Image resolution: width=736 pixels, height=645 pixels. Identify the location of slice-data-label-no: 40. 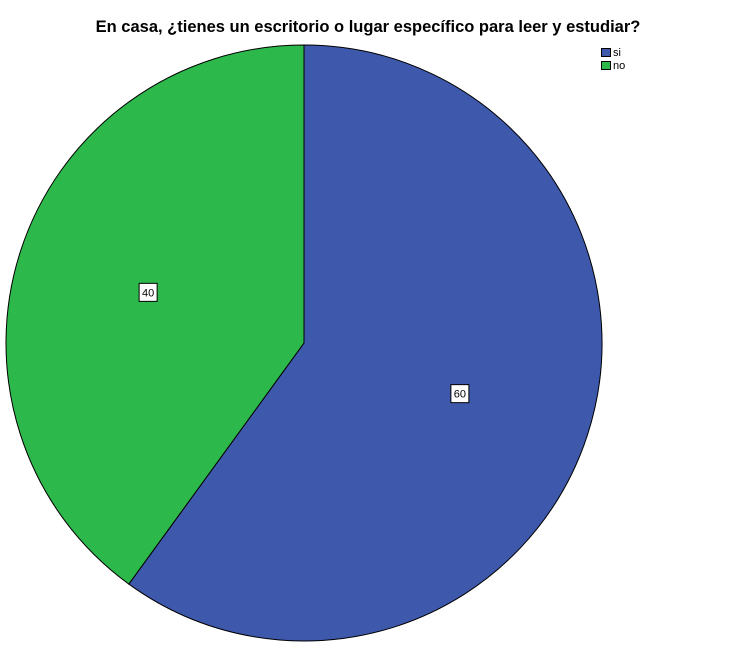
(148, 292).